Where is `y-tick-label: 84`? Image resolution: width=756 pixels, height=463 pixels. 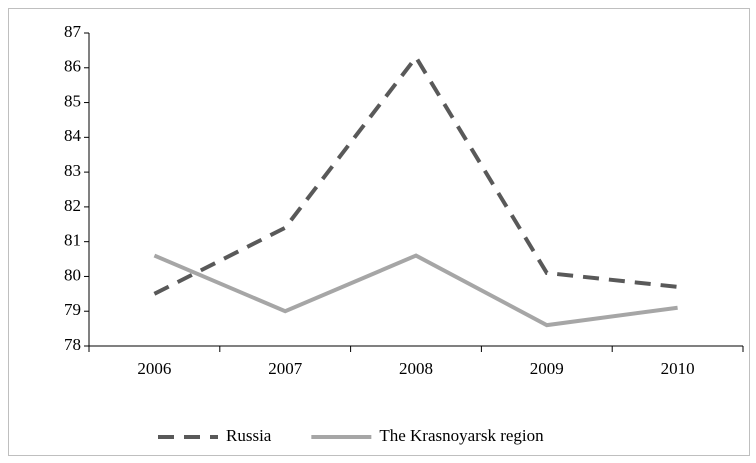 y-tick-label: 84 is located at coordinates (73, 135).